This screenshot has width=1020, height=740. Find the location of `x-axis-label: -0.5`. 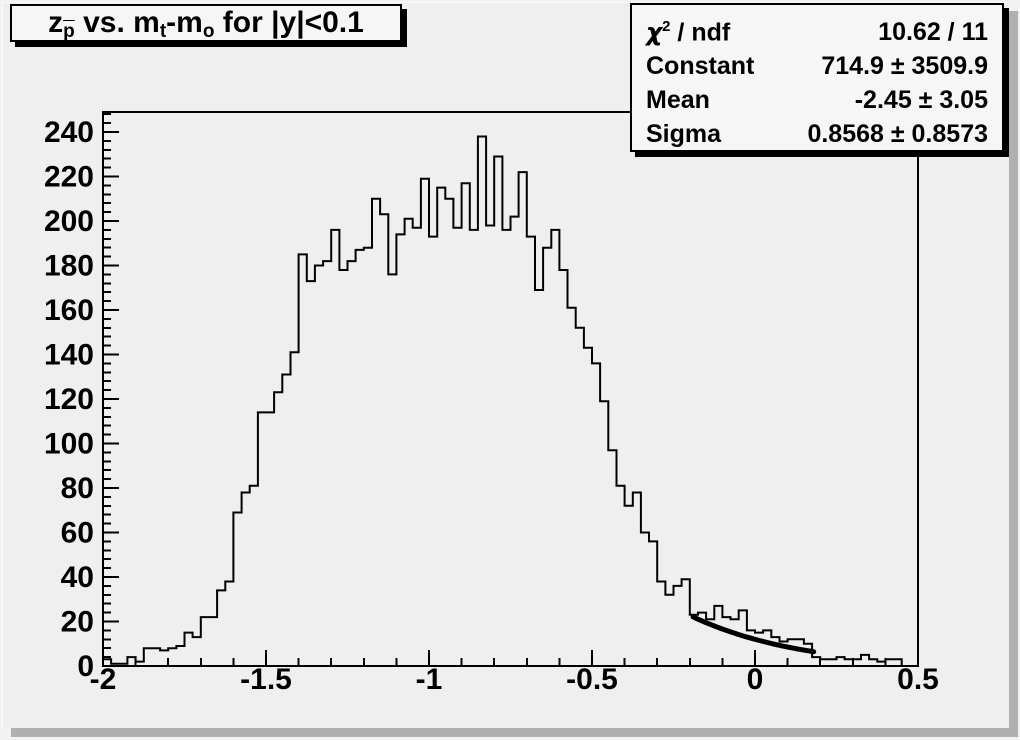

x-axis-label: -0.5 is located at coordinates (592, 679).